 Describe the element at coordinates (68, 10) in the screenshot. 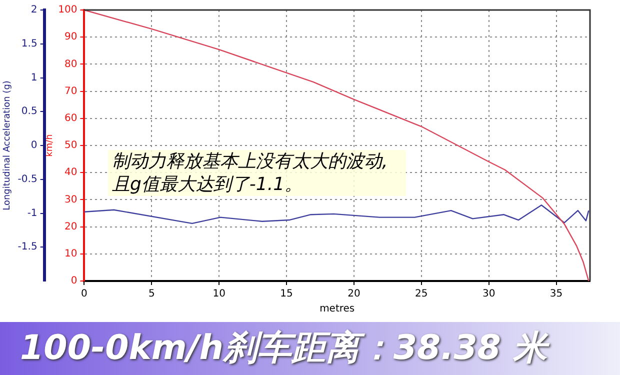

I see `y-tick-label: 100` at that location.